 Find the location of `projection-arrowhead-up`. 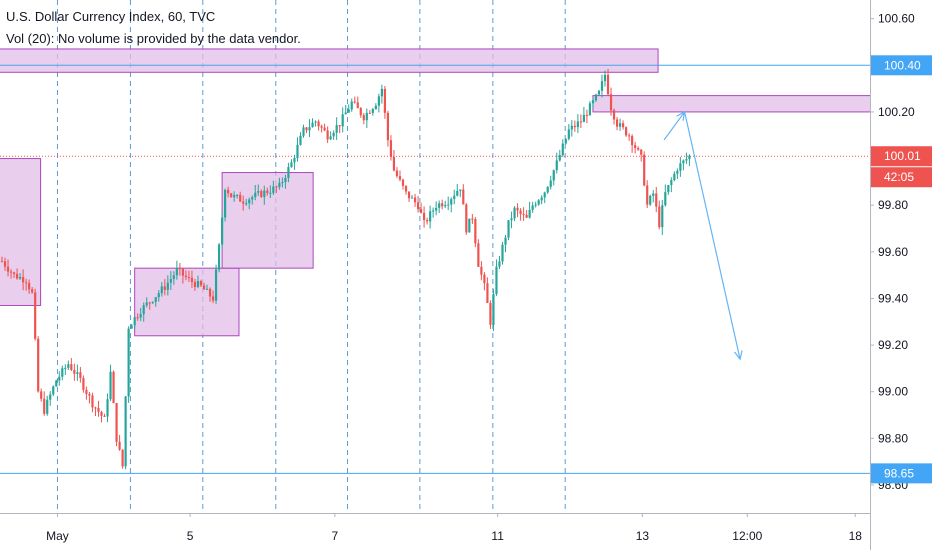

projection-arrowhead-up is located at coordinates (681, 115).